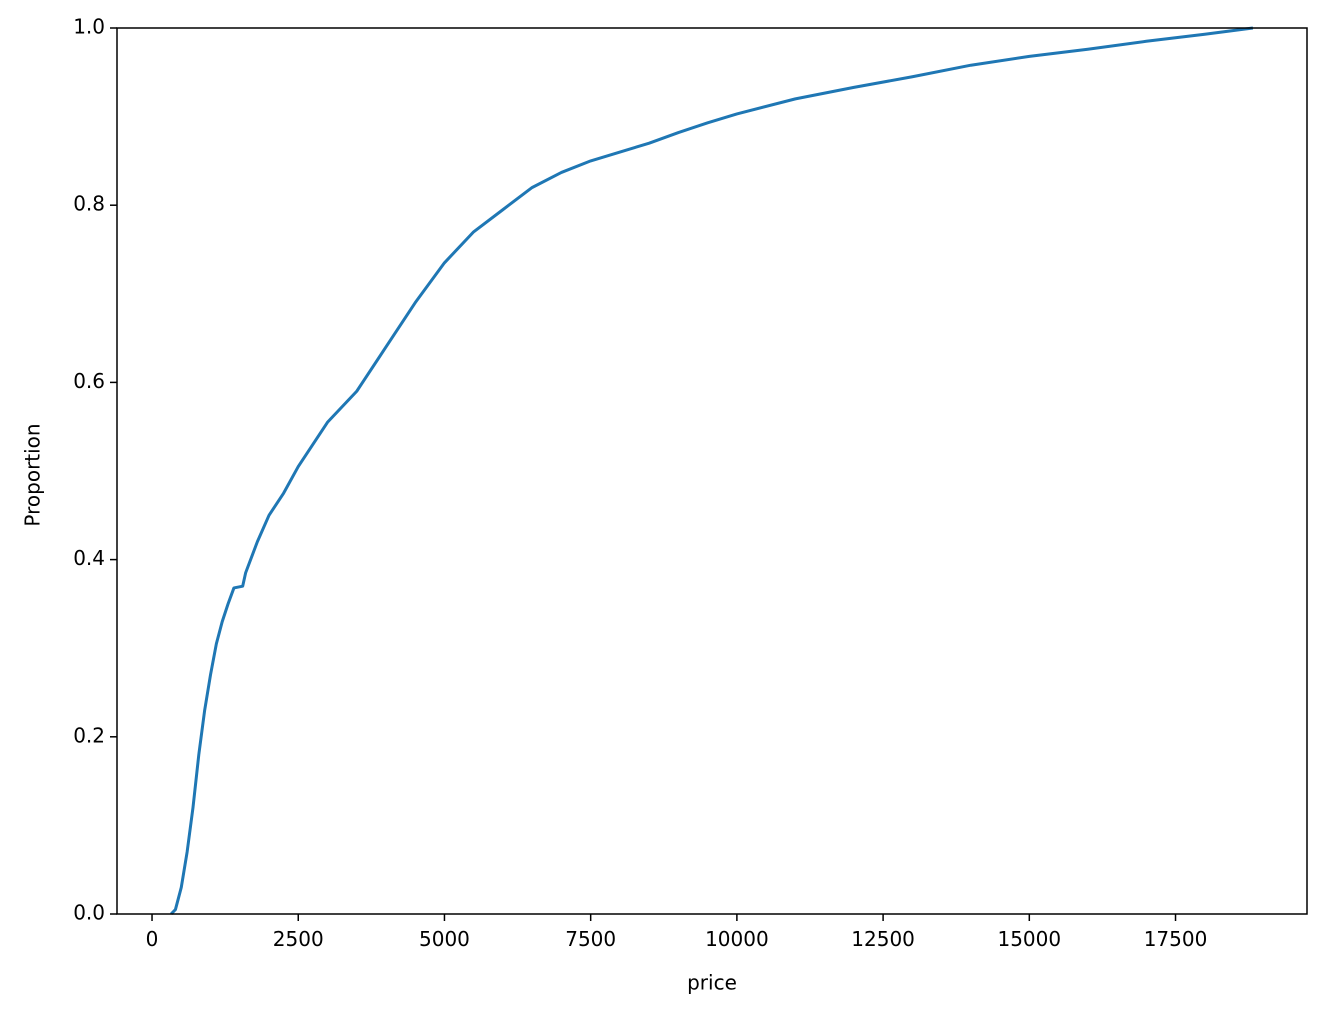  What do you see at coordinates (1029, 939) in the screenshot?
I see `x-tick-label: 15000` at bounding box center [1029, 939].